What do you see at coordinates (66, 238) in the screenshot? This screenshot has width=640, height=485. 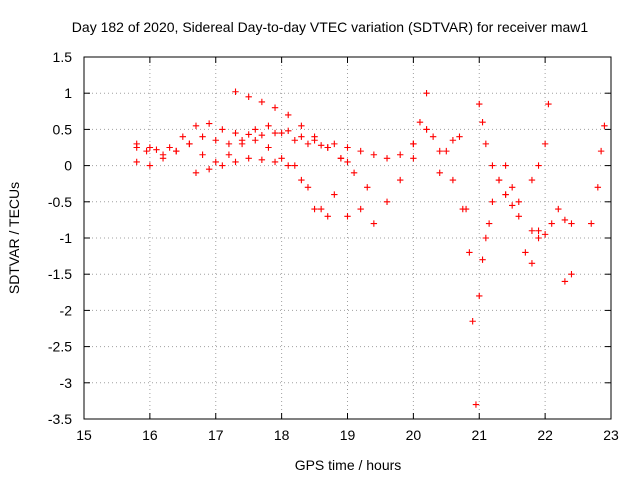 I see `y-tick-label: -1` at bounding box center [66, 238].